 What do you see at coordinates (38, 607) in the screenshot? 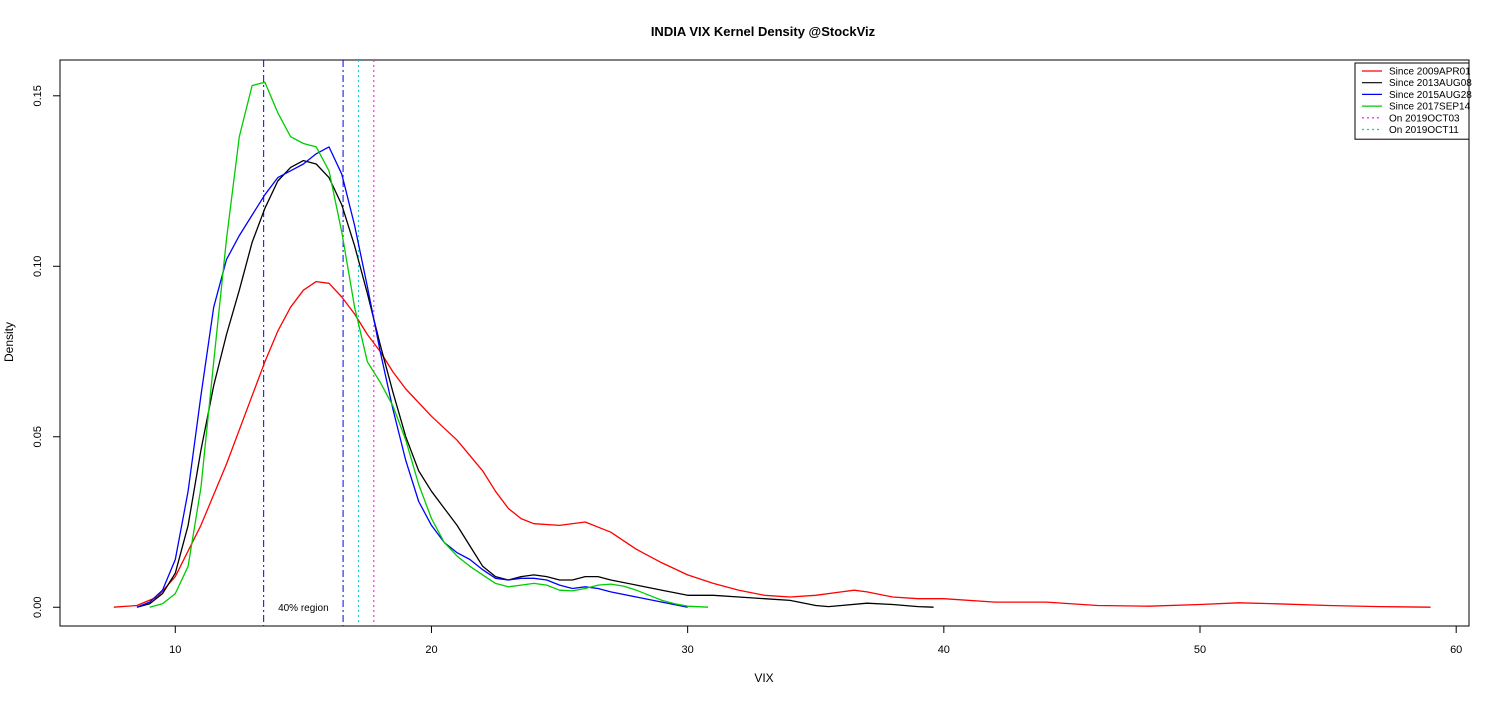
I see `y-tick-label-0: 0.00` at bounding box center [38, 607].